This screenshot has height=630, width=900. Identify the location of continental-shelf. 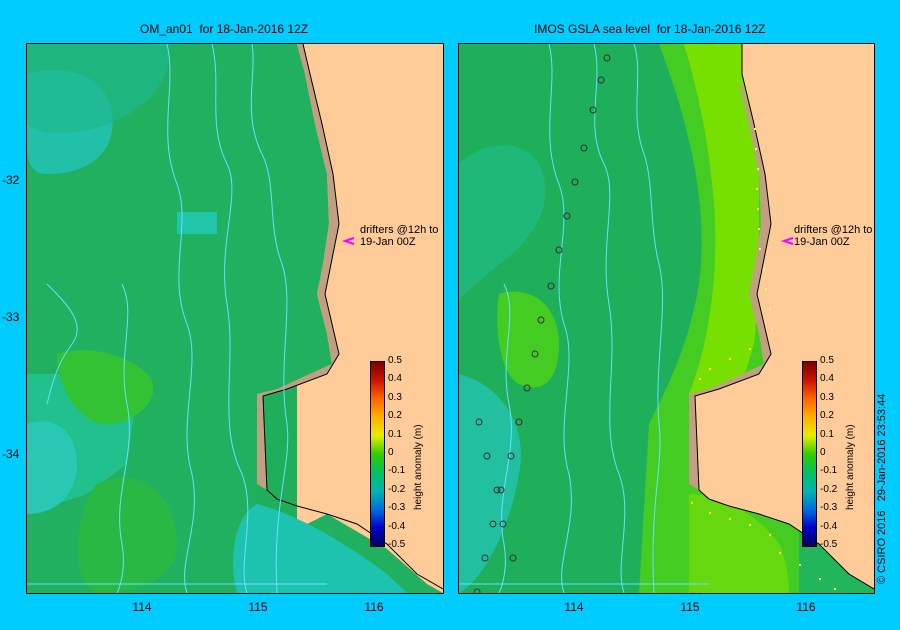
(298, 267).